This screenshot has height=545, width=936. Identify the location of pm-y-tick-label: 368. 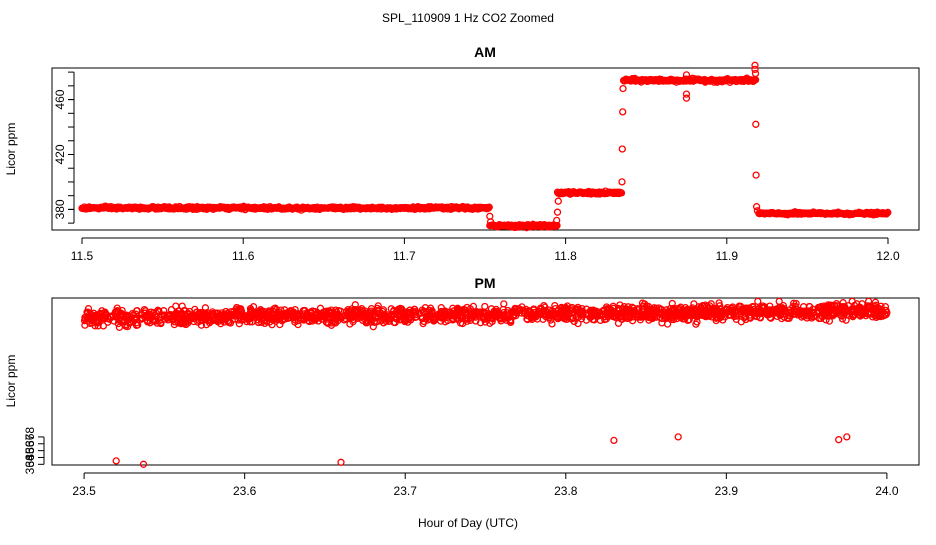
(30, 437).